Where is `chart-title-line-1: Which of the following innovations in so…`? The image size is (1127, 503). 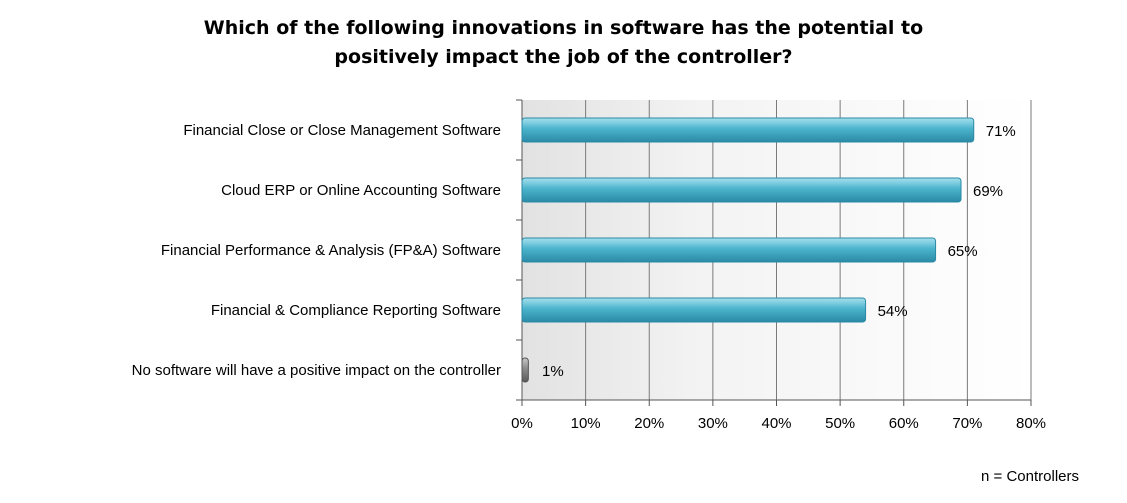 chart-title-line-1: Which of the following innovations in so… is located at coordinates (563, 28).